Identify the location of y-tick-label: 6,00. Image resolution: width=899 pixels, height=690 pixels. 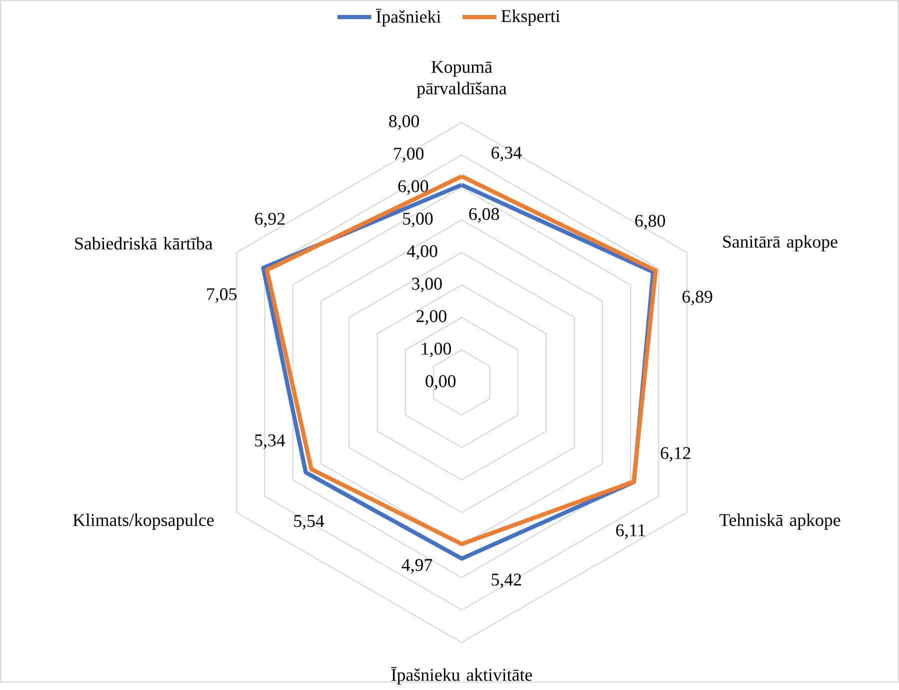
(413, 187).